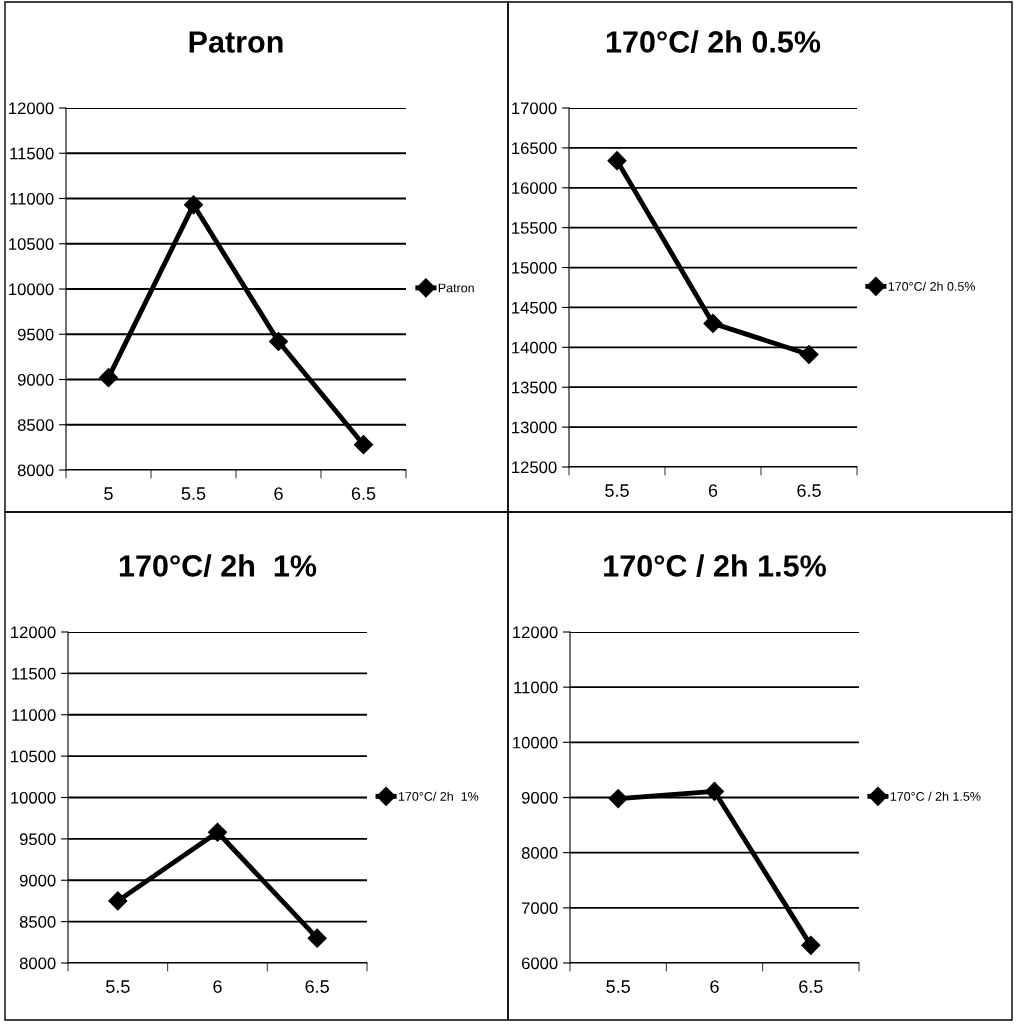 The width and height of the screenshot is (1017, 1025). I want to click on y-tick-label: 14000, so click(534, 347).